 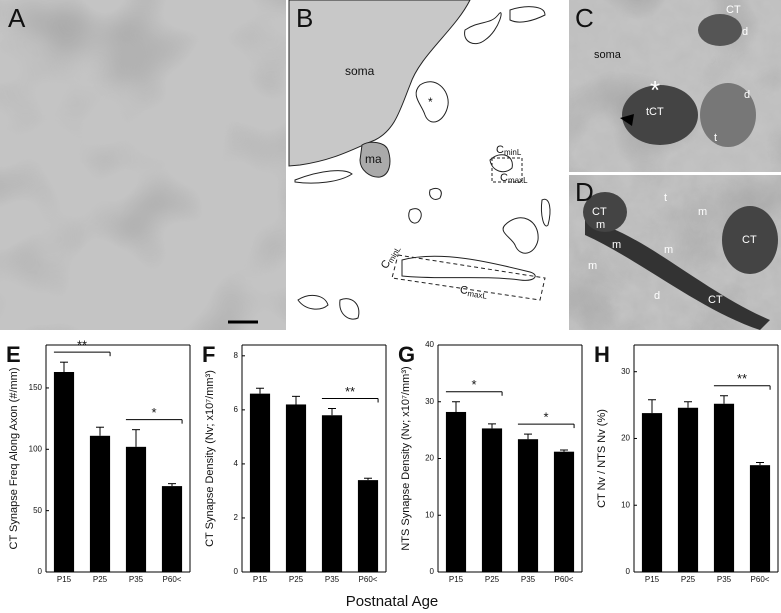 What do you see at coordinates (715, 138) in the screenshot?
I see `label: t` at bounding box center [715, 138].